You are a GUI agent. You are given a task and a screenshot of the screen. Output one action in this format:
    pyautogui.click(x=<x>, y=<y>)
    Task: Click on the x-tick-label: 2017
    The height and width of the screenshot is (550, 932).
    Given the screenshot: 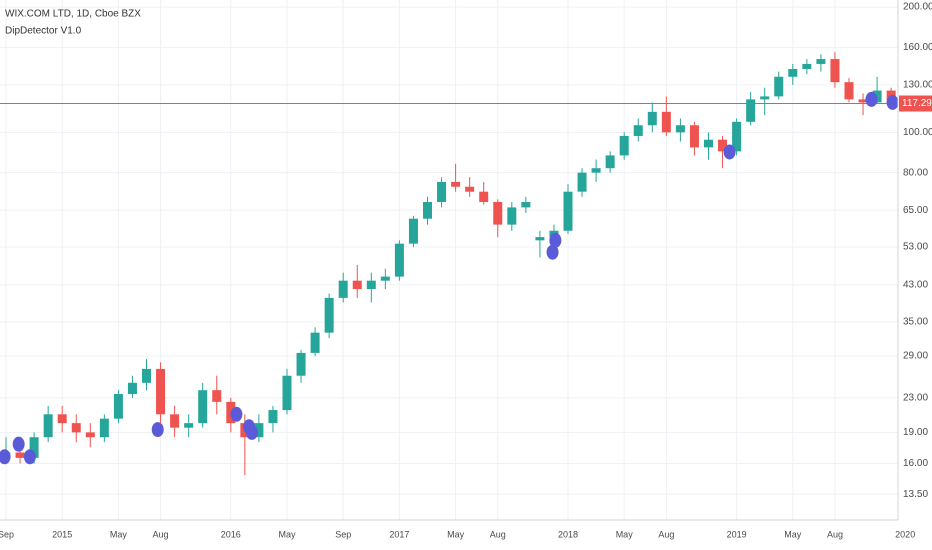 What is the action you would take?
    pyautogui.click(x=399, y=534)
    